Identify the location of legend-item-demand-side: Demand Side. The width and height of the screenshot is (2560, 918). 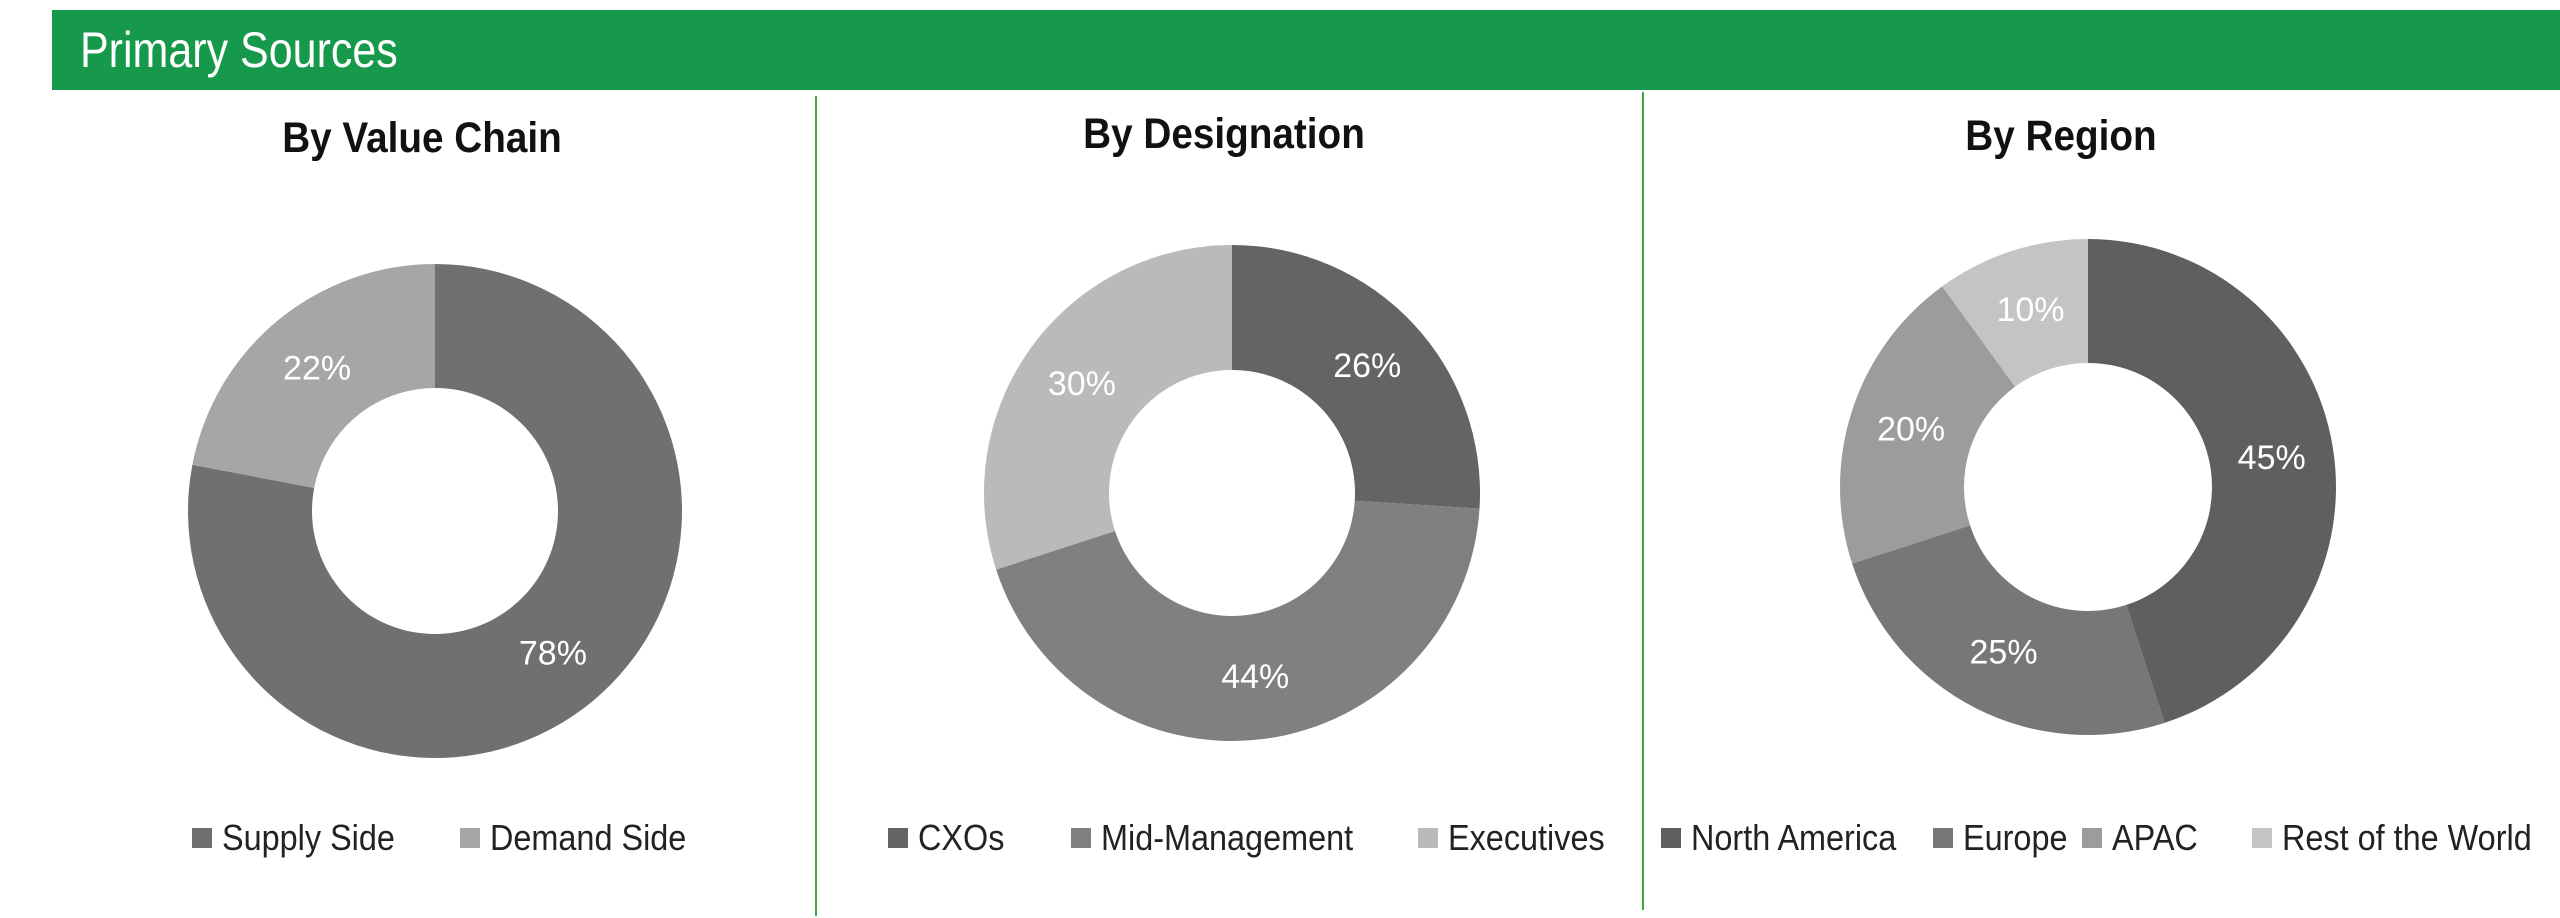
(584, 837).